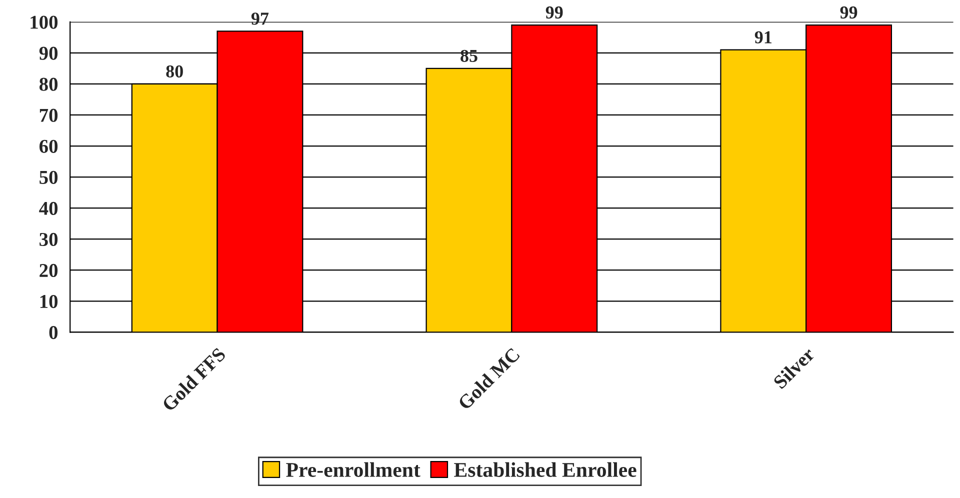  Describe the element at coordinates (48, 53) in the screenshot. I see `y-tick-label: 90` at that location.